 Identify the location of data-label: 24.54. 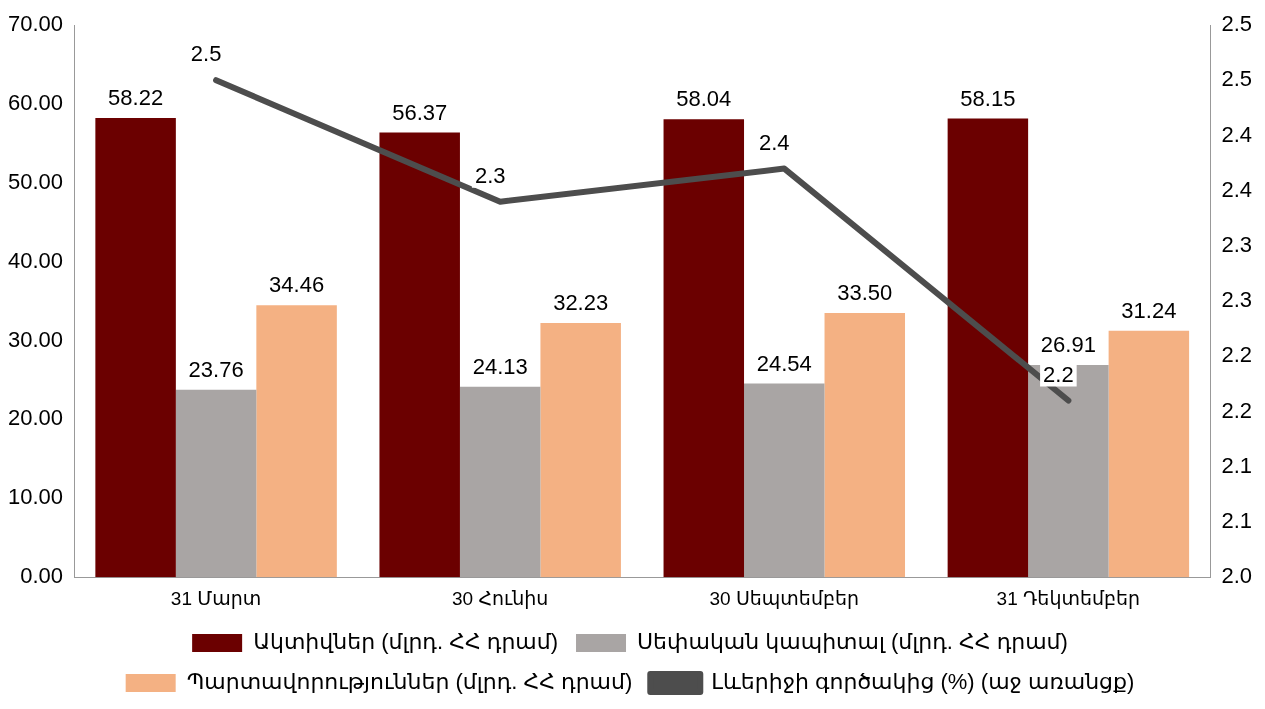
(784, 363).